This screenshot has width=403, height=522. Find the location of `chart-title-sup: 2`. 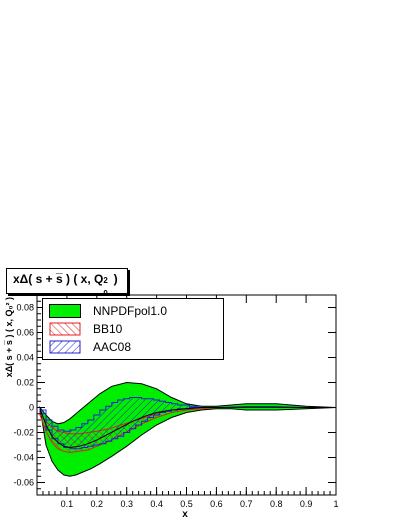

chart-title-sup: 2 is located at coordinates (105, 280).